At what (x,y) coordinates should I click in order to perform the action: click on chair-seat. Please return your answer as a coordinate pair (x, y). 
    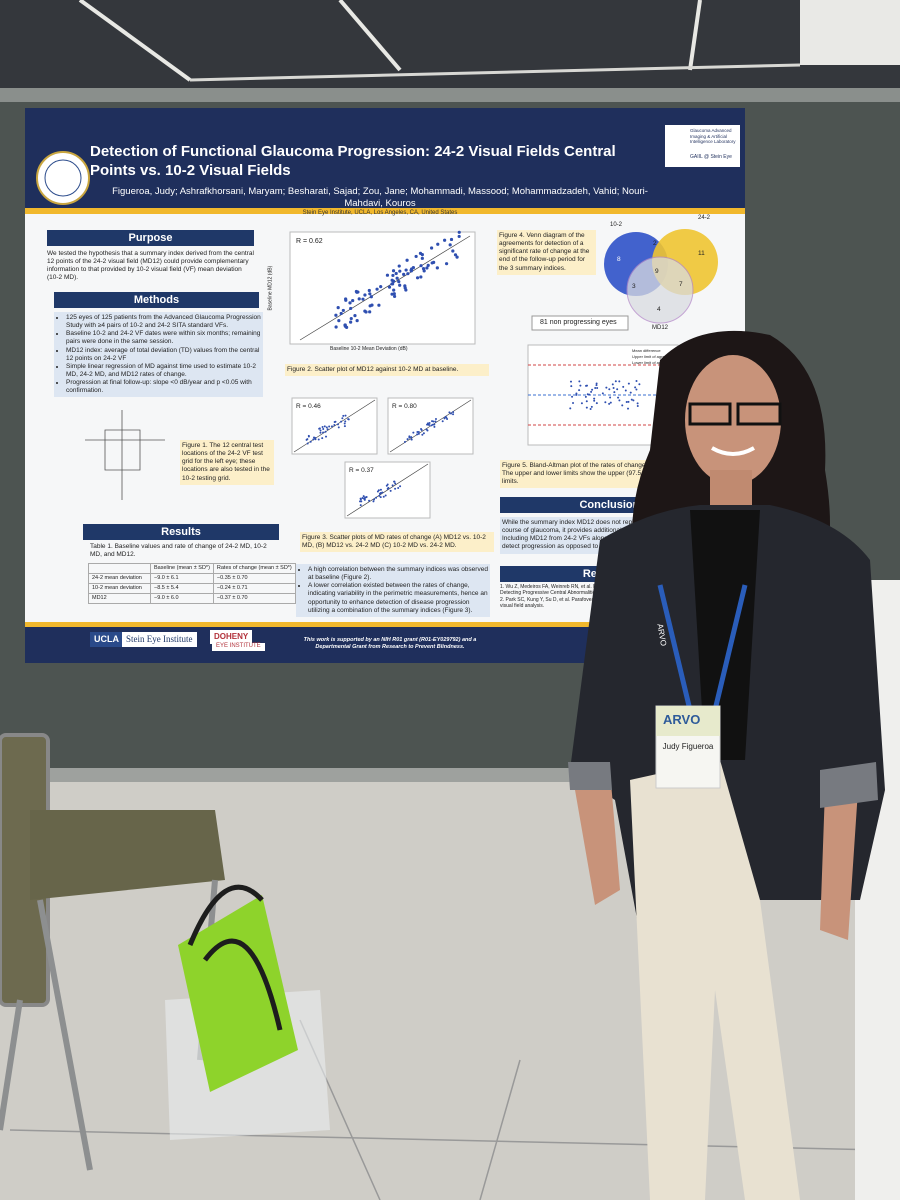
    Looking at the image, I should click on (127, 855).